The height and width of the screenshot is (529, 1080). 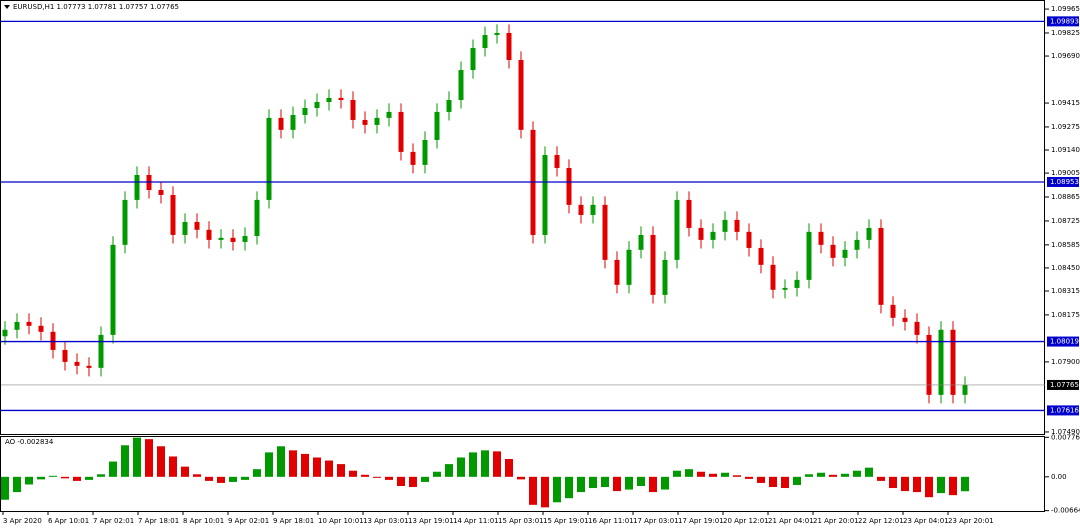 I want to click on x-tick-label: 8 Apr 10:01, so click(x=203, y=521).